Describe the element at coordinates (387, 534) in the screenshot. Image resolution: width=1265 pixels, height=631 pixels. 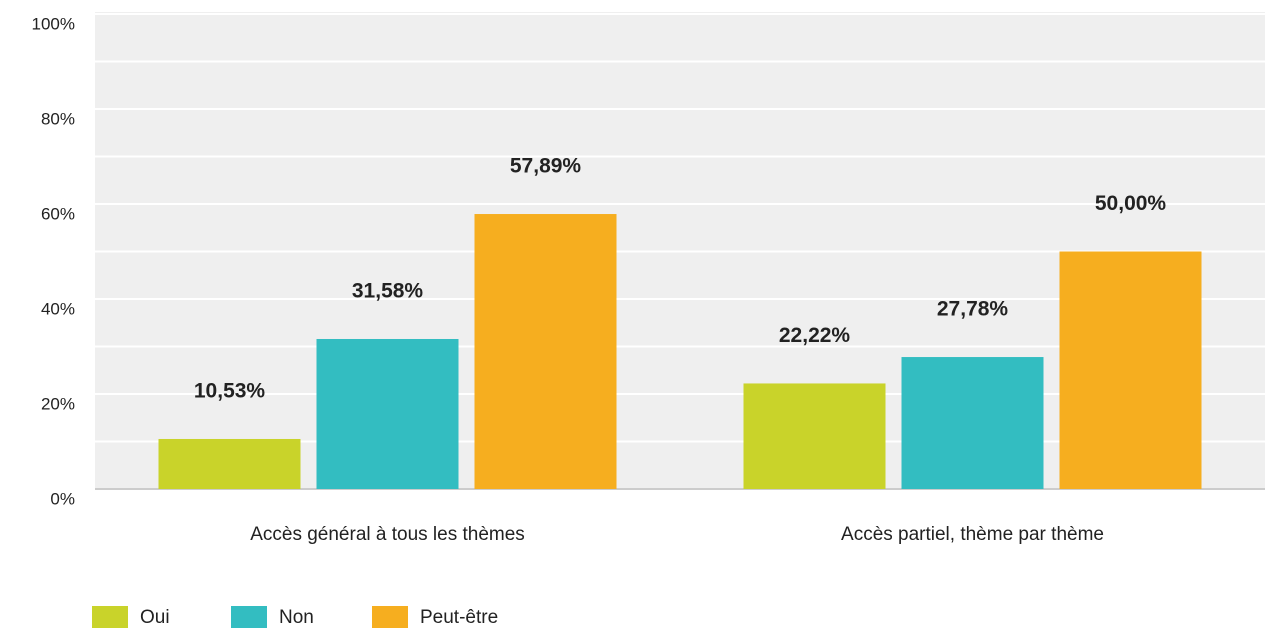
I see `x-tick-label: Accès général à tous les thèmes` at that location.